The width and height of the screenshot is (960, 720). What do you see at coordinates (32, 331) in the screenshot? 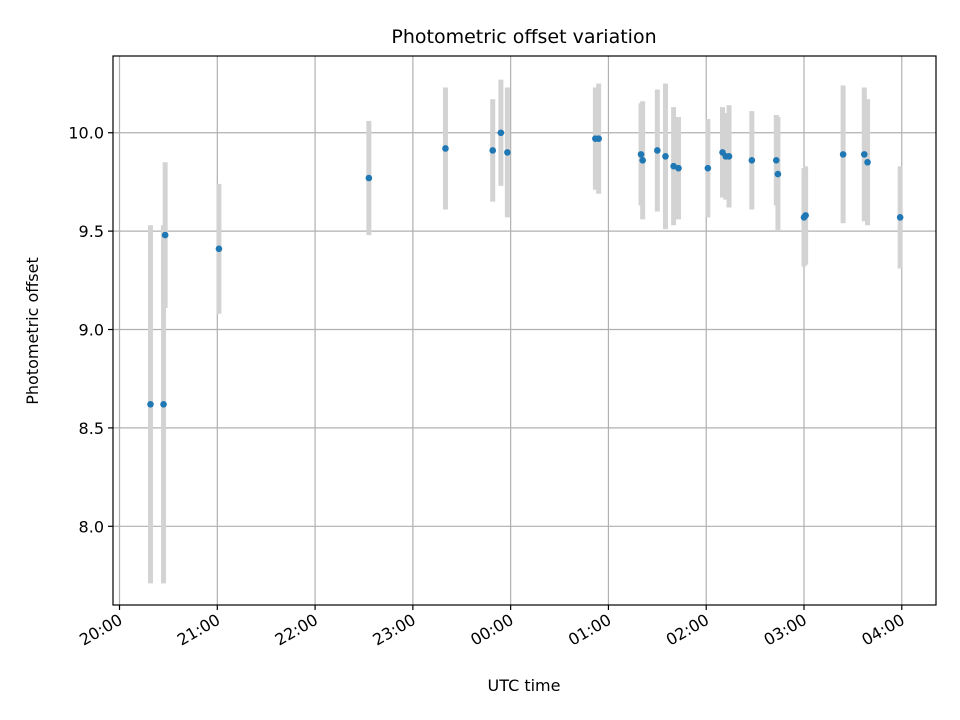
I see `y-axis-label: Photometric offset` at bounding box center [32, 331].